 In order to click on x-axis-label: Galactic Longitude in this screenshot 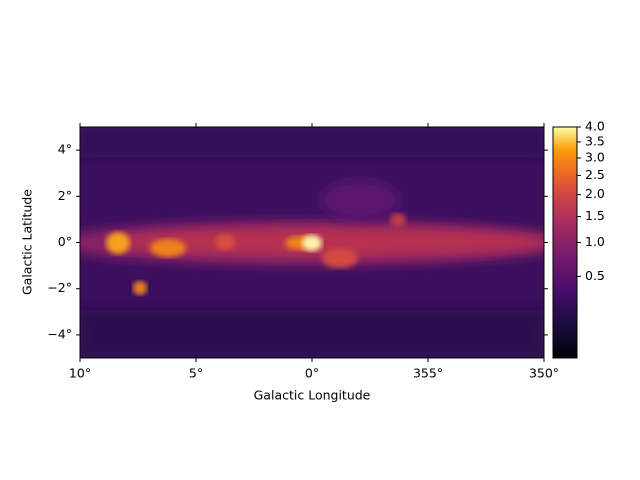, I will do `click(312, 395)`.